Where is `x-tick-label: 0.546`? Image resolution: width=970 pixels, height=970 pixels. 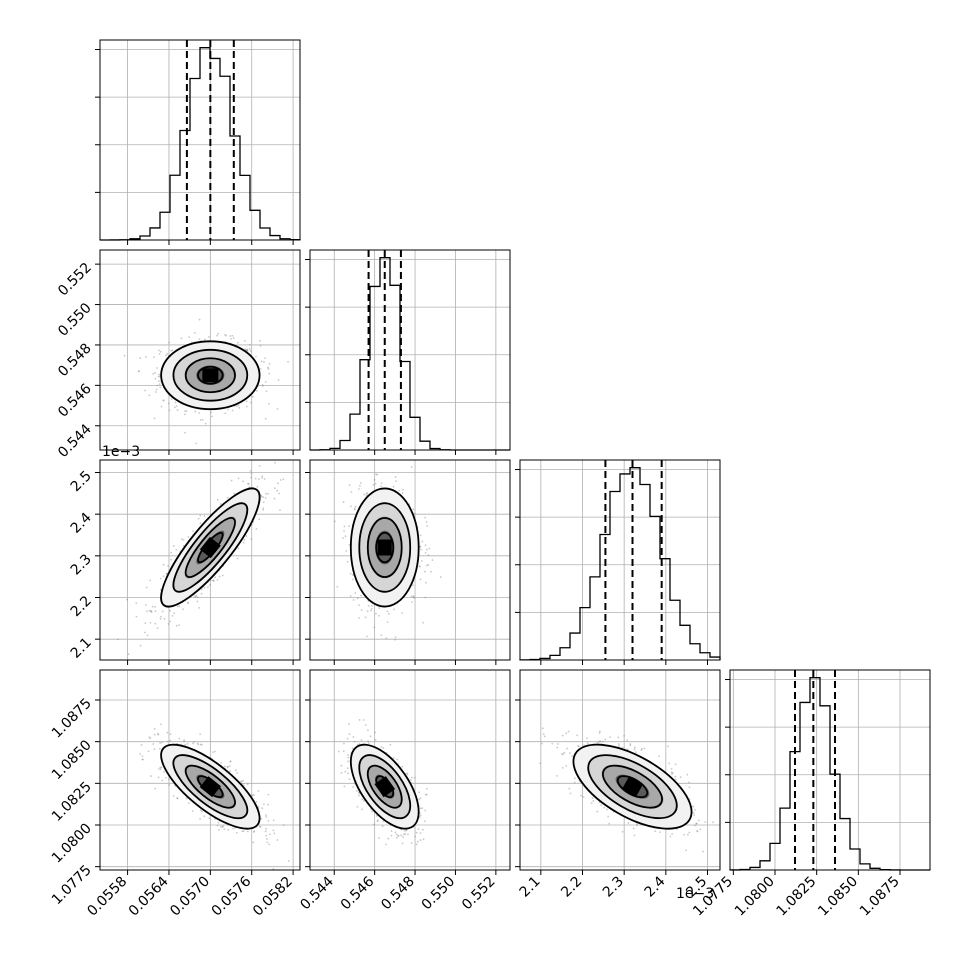 x-tick-label: 0.546 is located at coordinates (358, 893).